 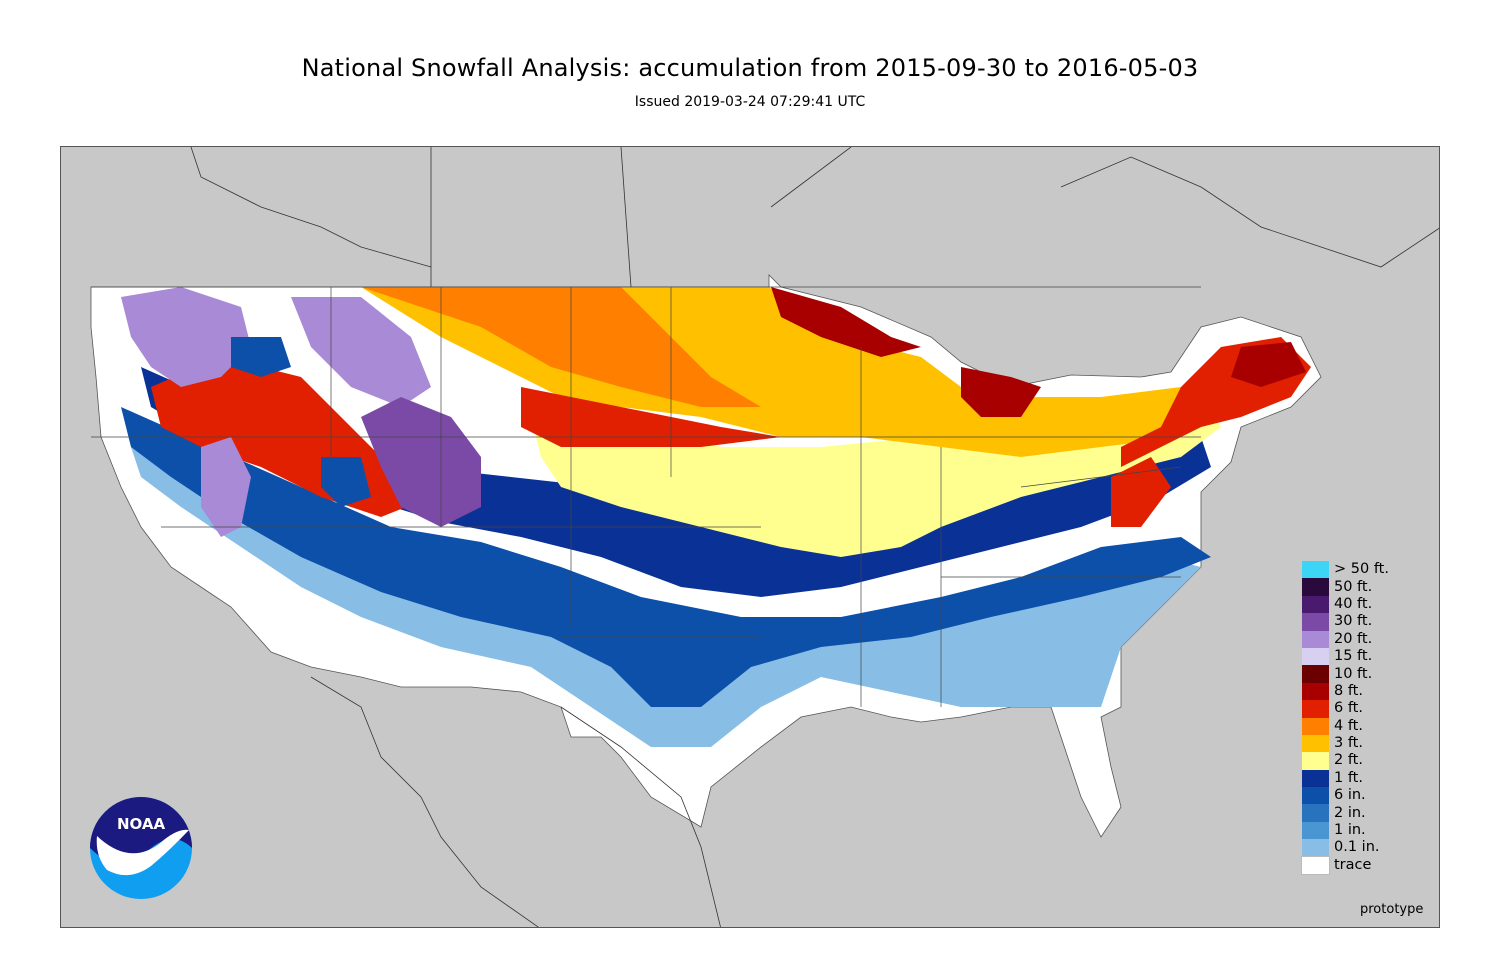 I want to click on legend-item: 3 ft., so click(x=1345, y=743).